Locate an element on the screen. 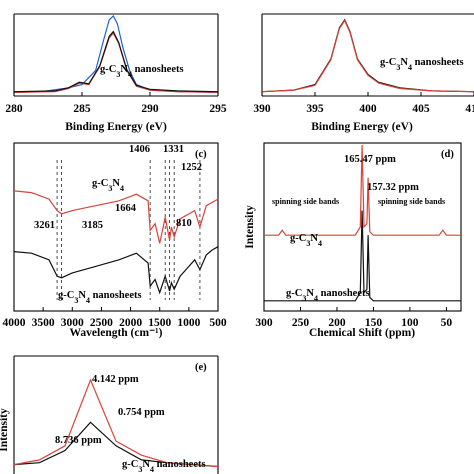 The height and width of the screenshot is (474, 474). panel-c-tick-label-2500: 2500 is located at coordinates (101, 323).